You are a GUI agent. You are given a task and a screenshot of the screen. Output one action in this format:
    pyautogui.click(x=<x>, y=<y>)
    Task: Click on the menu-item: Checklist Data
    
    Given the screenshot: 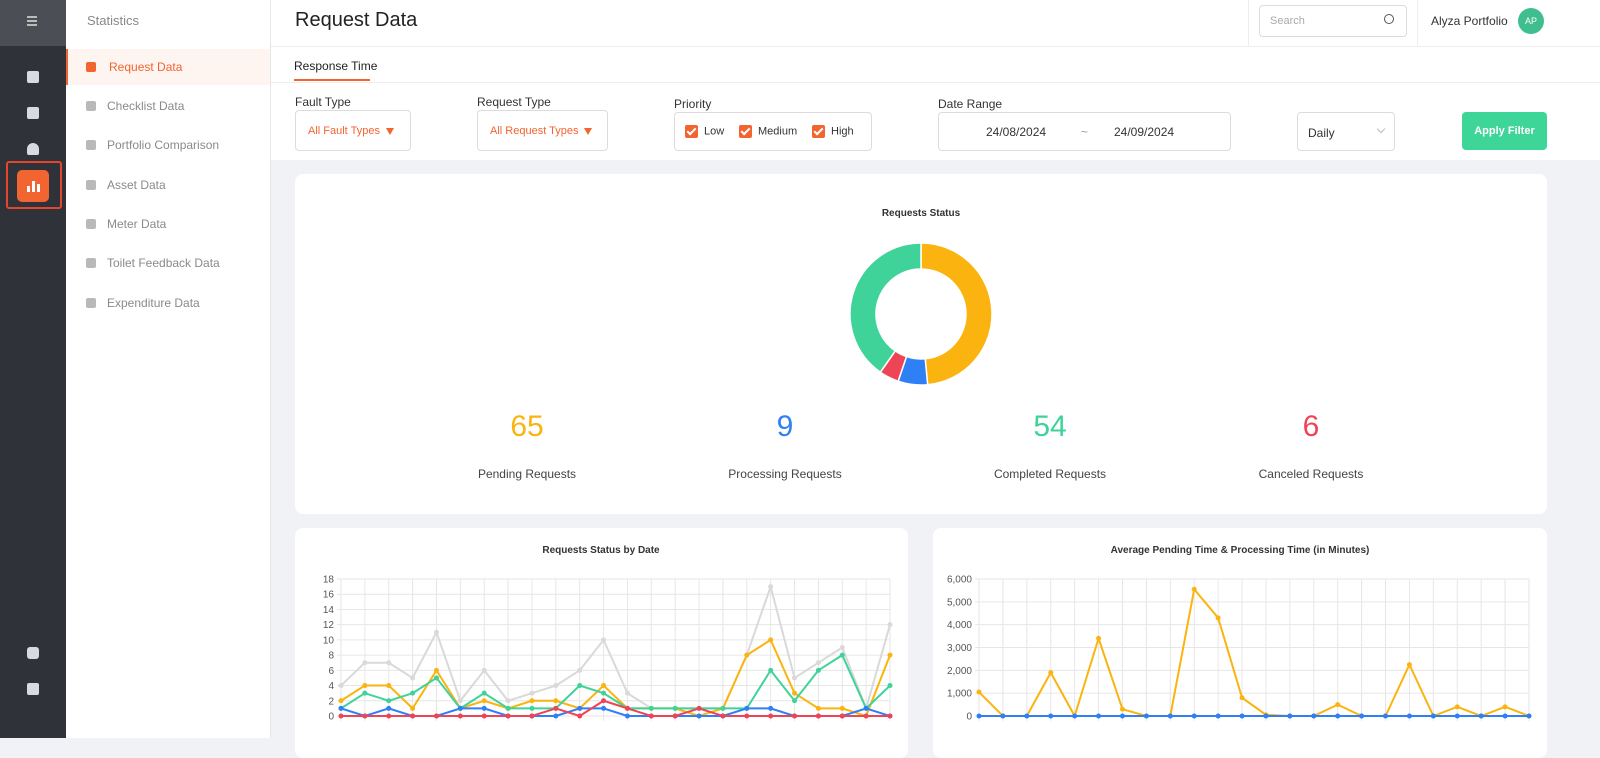 What is the action you would take?
    pyautogui.click(x=168, y=106)
    